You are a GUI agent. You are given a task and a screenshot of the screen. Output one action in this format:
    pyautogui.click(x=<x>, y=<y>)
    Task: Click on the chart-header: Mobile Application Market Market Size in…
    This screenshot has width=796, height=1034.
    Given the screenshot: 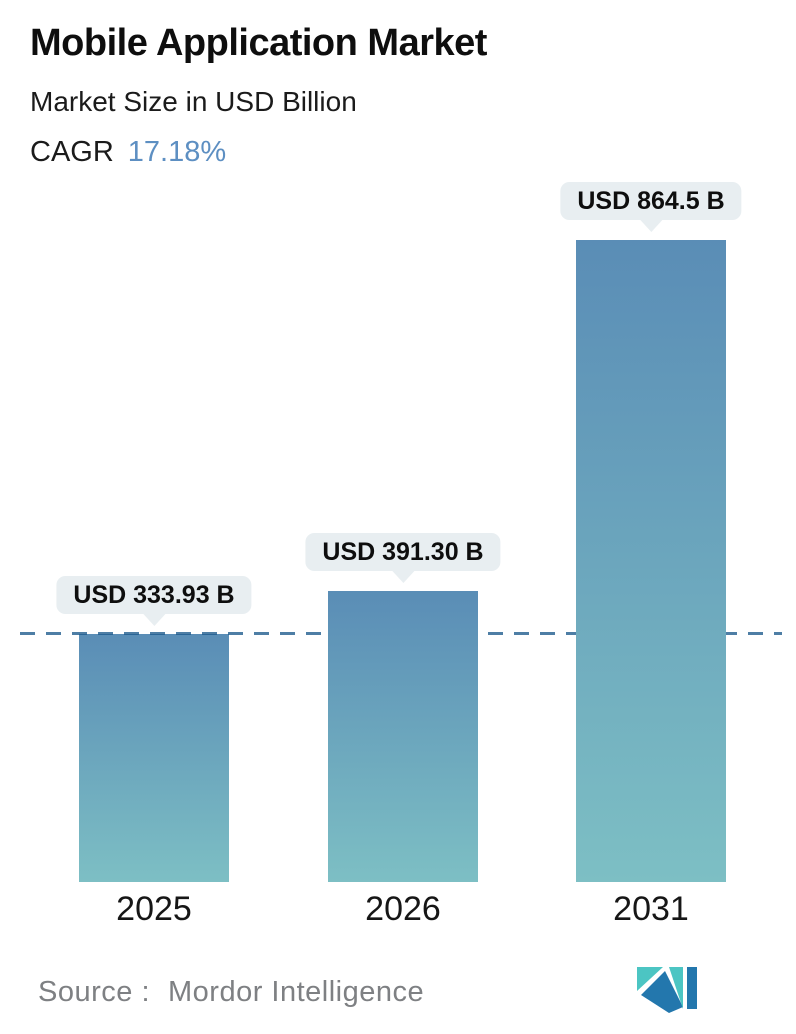 What is the action you would take?
    pyautogui.click(x=258, y=95)
    